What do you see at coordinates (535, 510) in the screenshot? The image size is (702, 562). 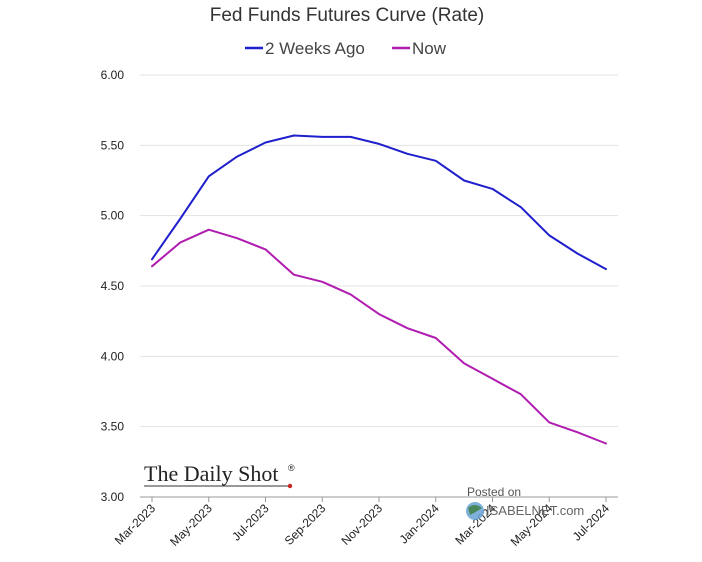 I see `isabelnet-text: ISABELNET.com` at bounding box center [535, 510].